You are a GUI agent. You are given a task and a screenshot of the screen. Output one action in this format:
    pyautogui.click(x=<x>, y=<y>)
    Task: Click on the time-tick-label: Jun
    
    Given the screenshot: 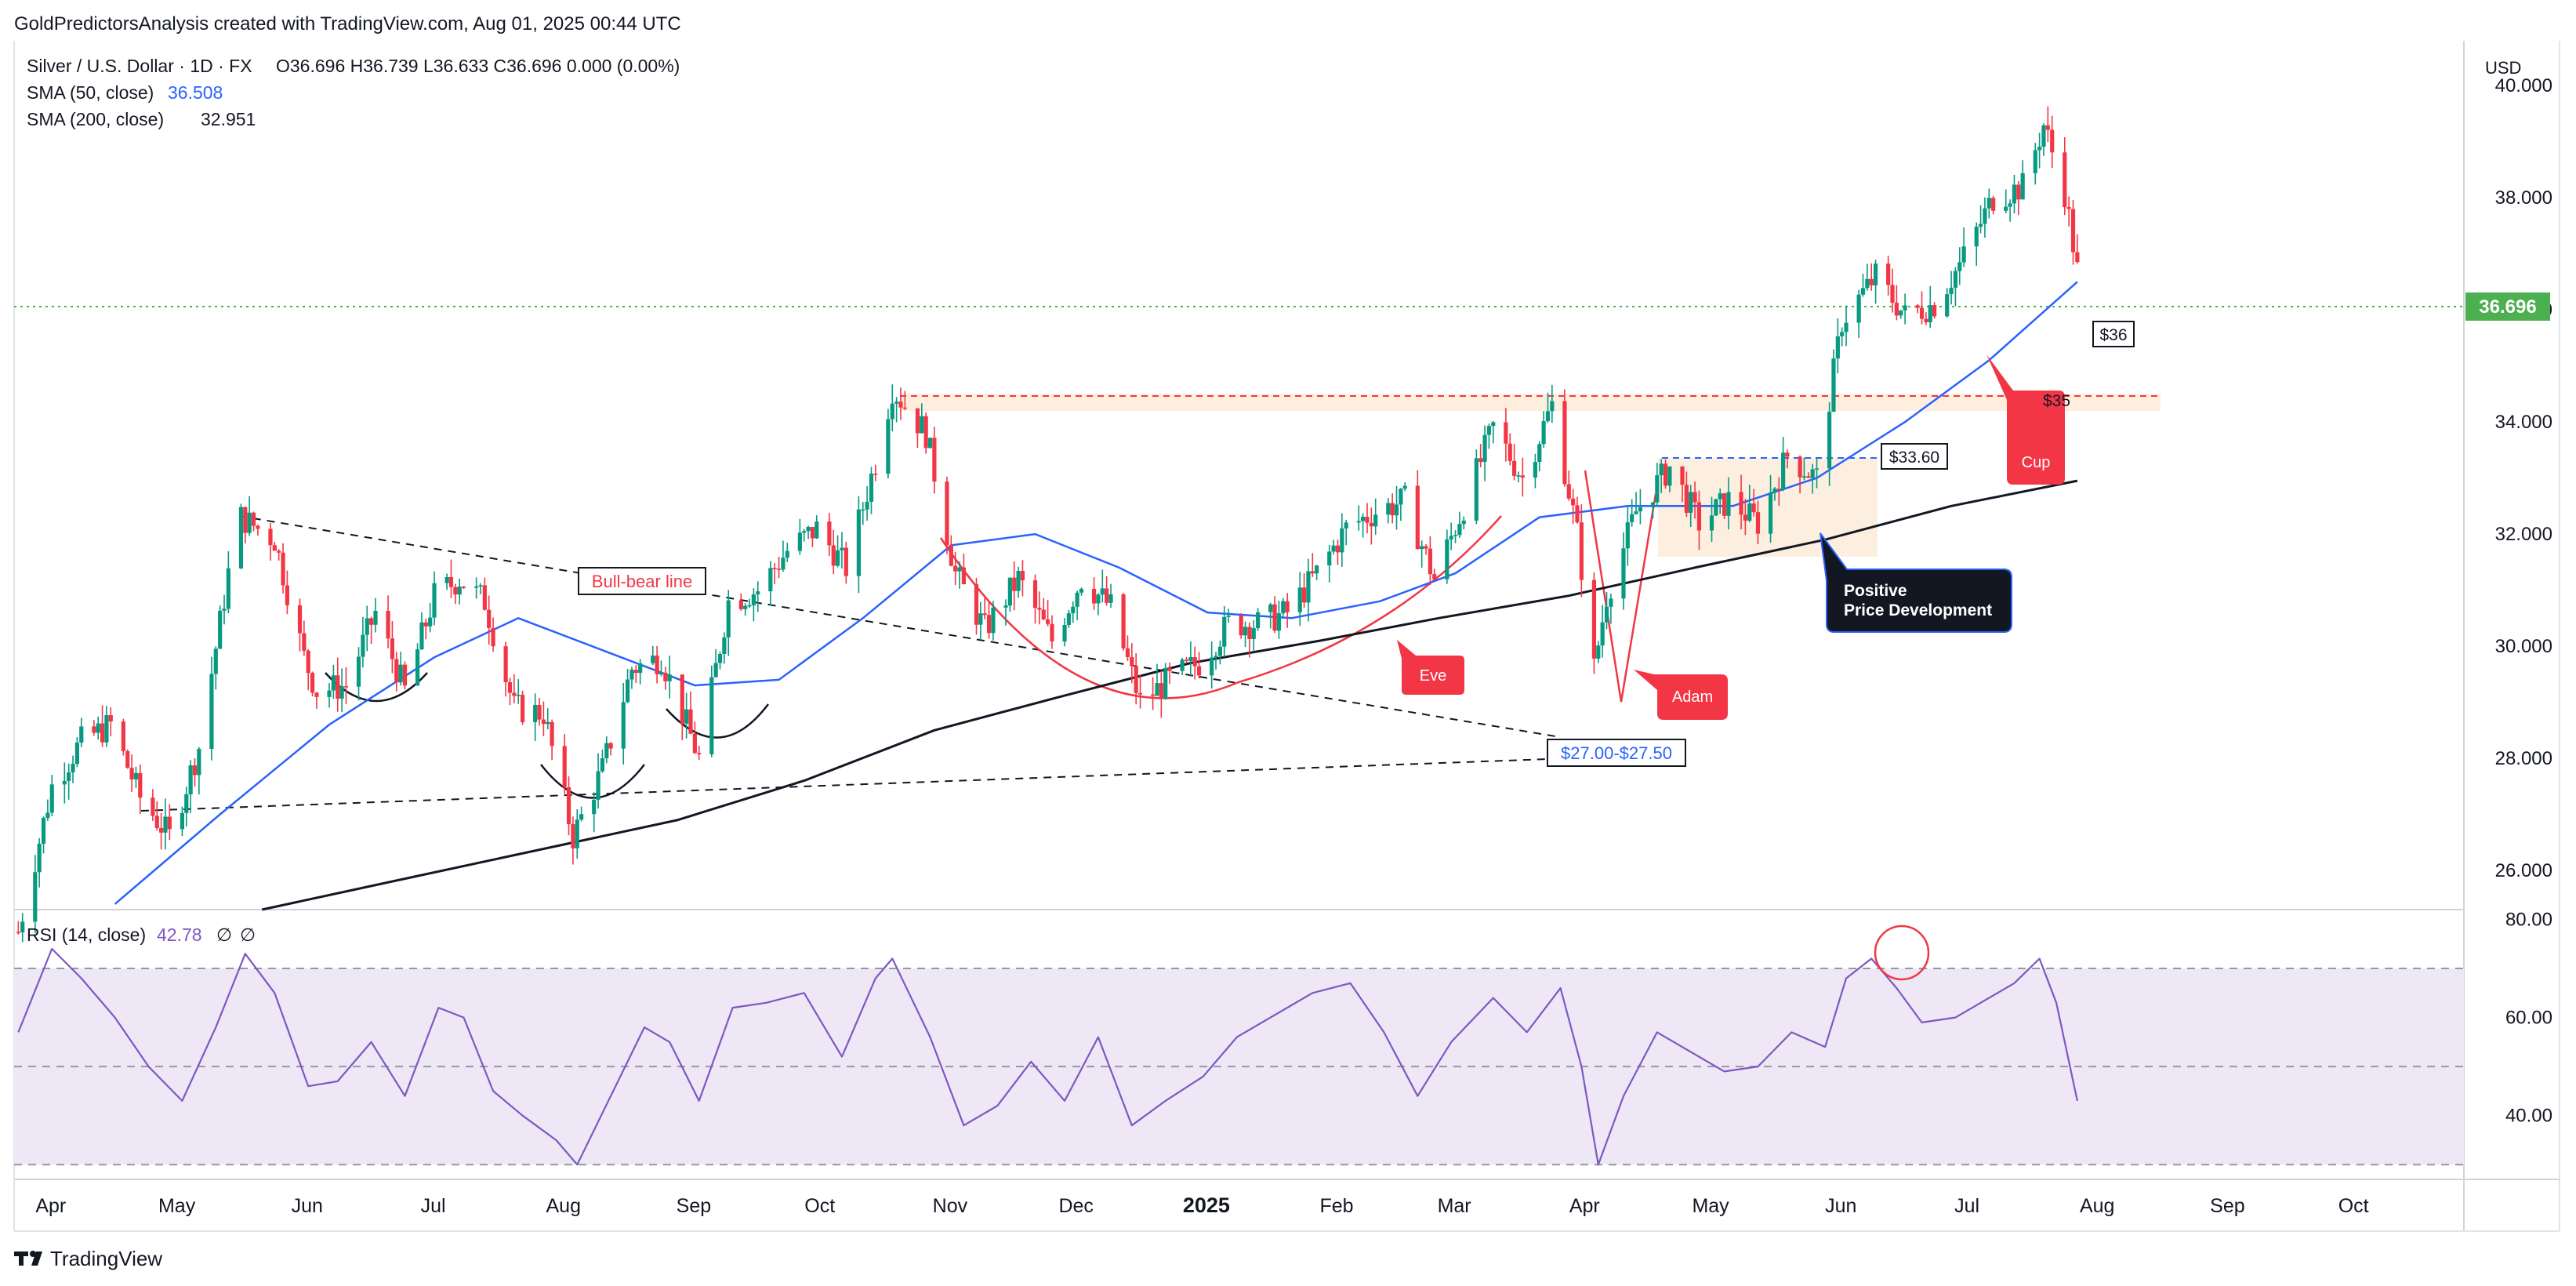 What is the action you would take?
    pyautogui.click(x=1841, y=1206)
    